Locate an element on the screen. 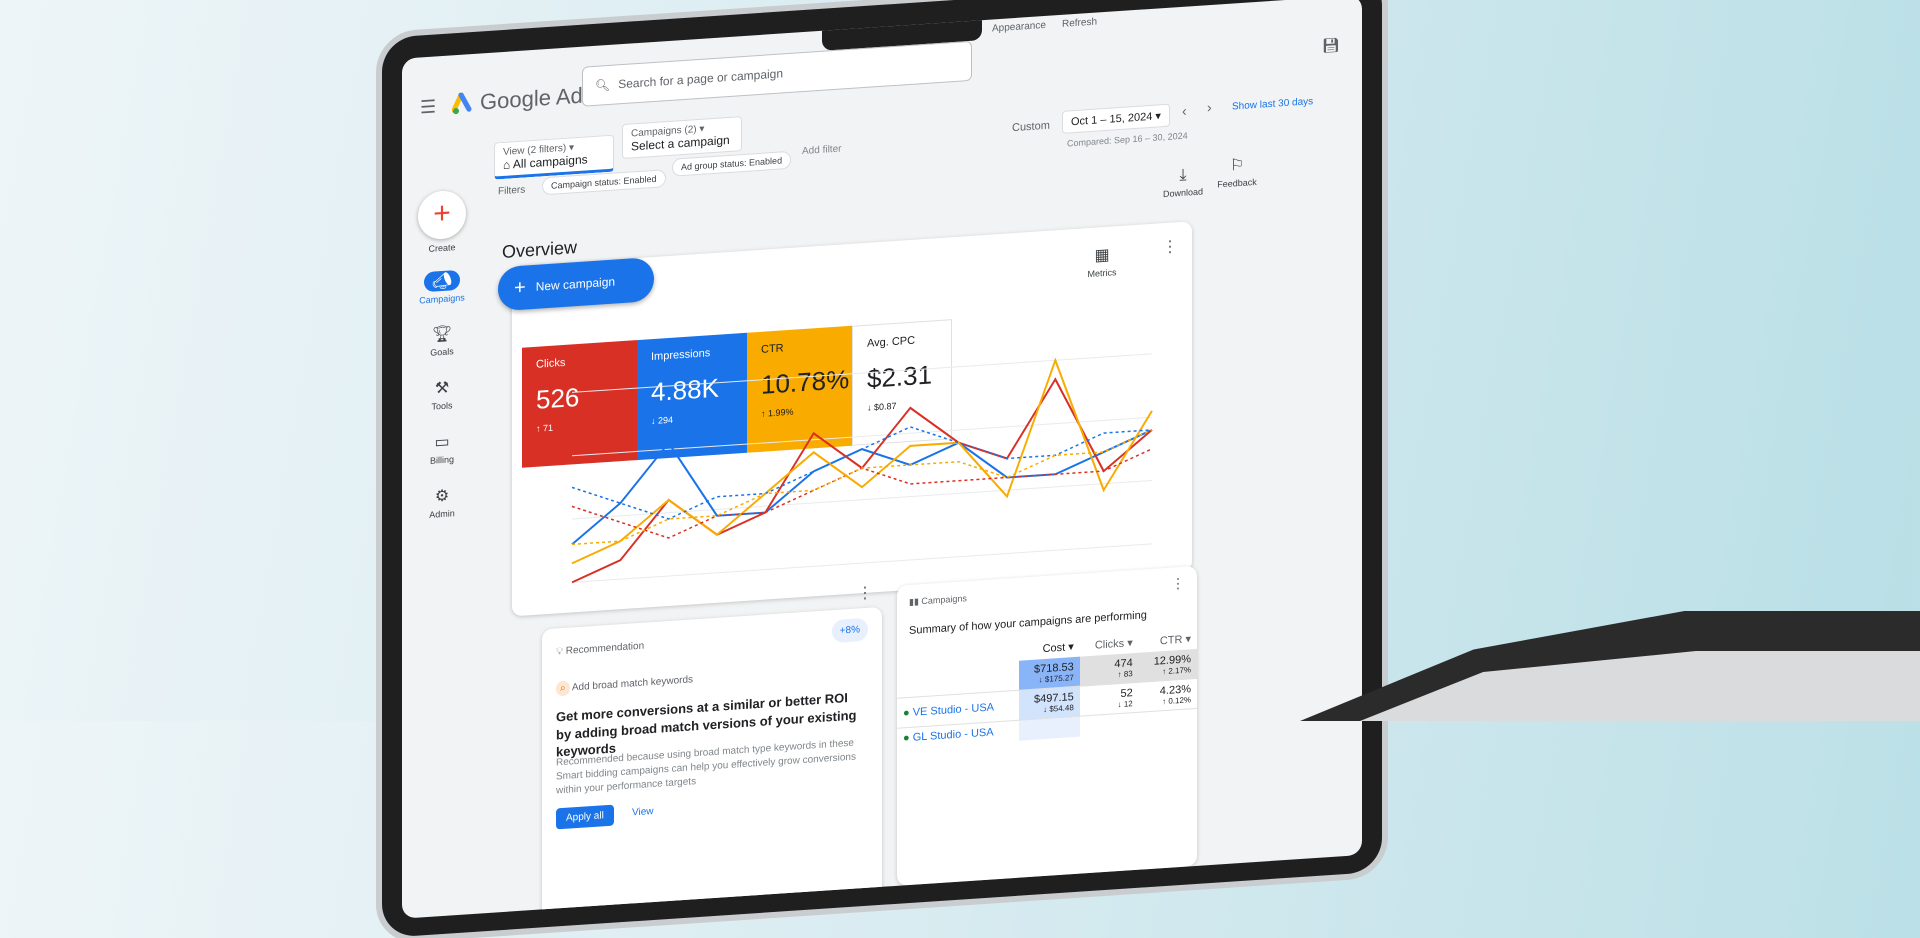 The image size is (1920, 938). campaign-name-link: GL Studio - USA is located at coordinates (953, 735).